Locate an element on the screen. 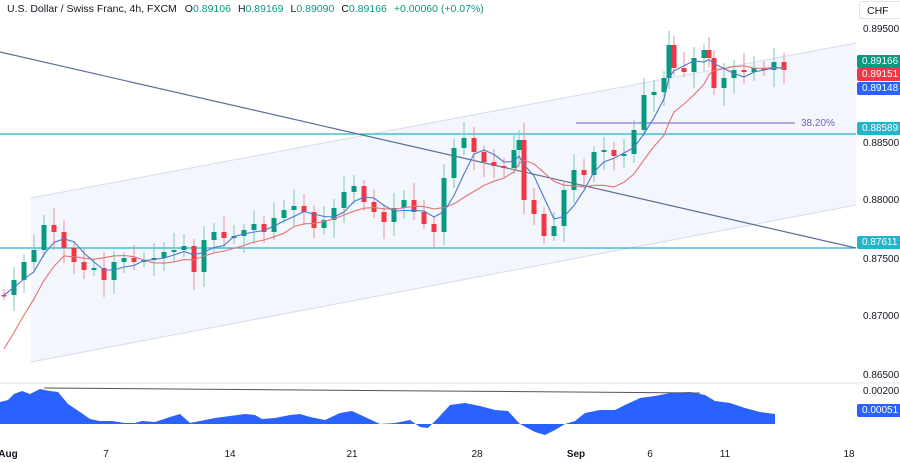 The height and width of the screenshot is (463, 900). time-tick-label: 14 is located at coordinates (230, 454).